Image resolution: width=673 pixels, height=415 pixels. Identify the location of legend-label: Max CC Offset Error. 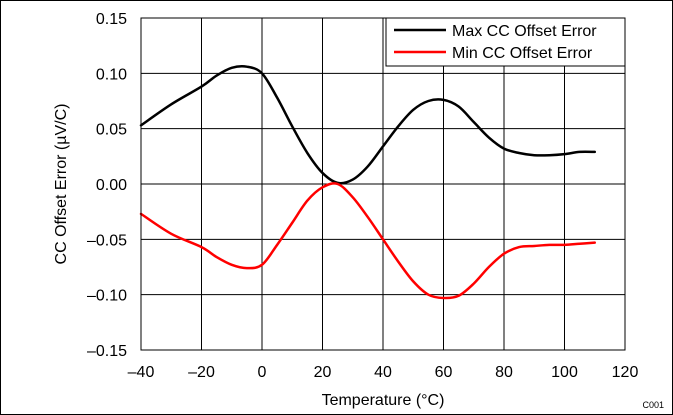
(524, 31).